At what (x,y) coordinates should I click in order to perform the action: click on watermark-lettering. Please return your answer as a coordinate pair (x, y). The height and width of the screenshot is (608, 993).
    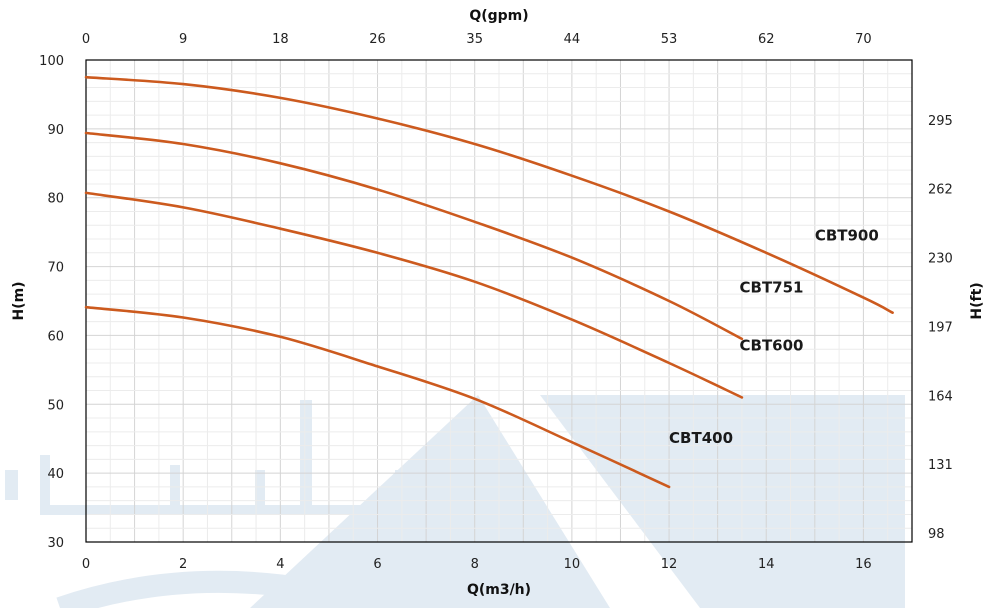
    Looking at the image, I should click on (205, 457).